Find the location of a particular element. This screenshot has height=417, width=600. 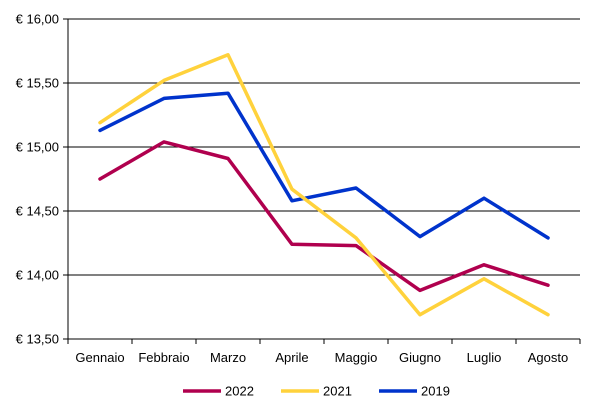

x-tick-label: Gennaio is located at coordinates (99, 357).